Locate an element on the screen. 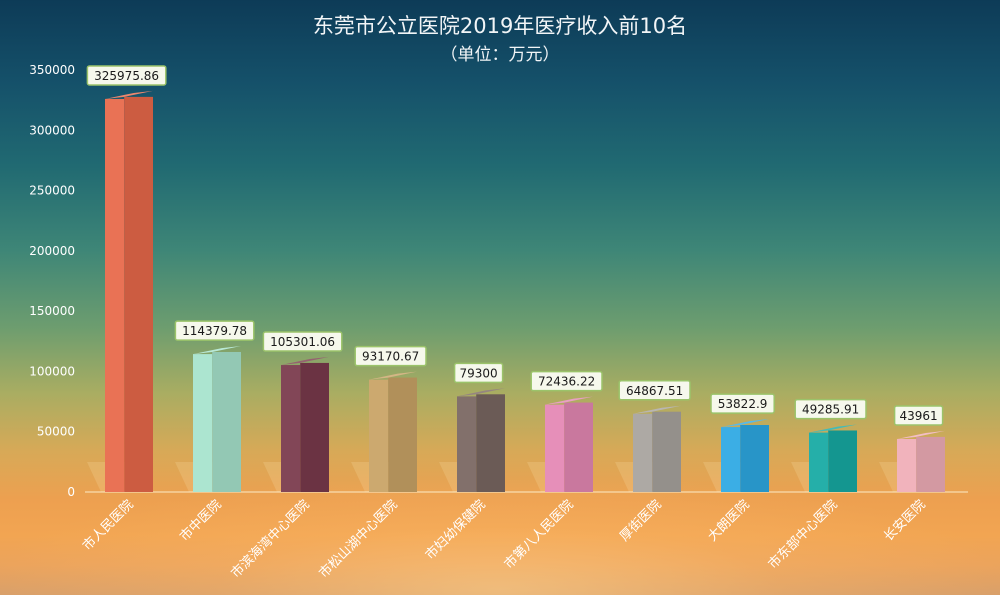  y-tick-label: 50000 is located at coordinates (56, 432).